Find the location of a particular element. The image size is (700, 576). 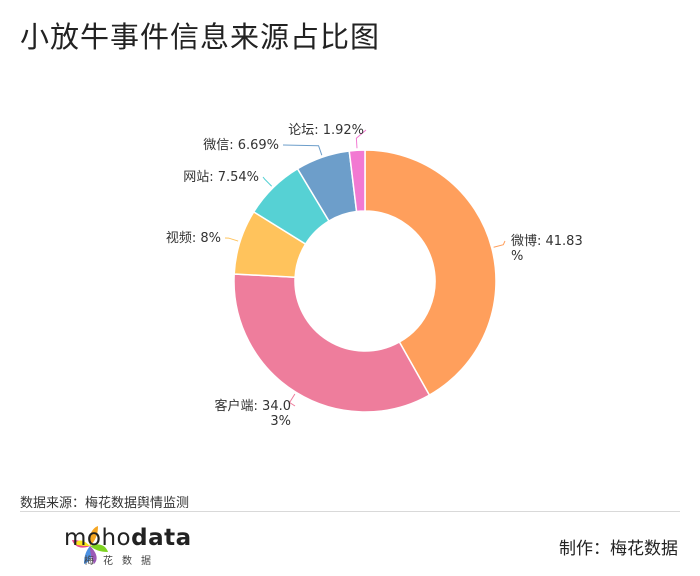

slice-论坛 is located at coordinates (357, 181).